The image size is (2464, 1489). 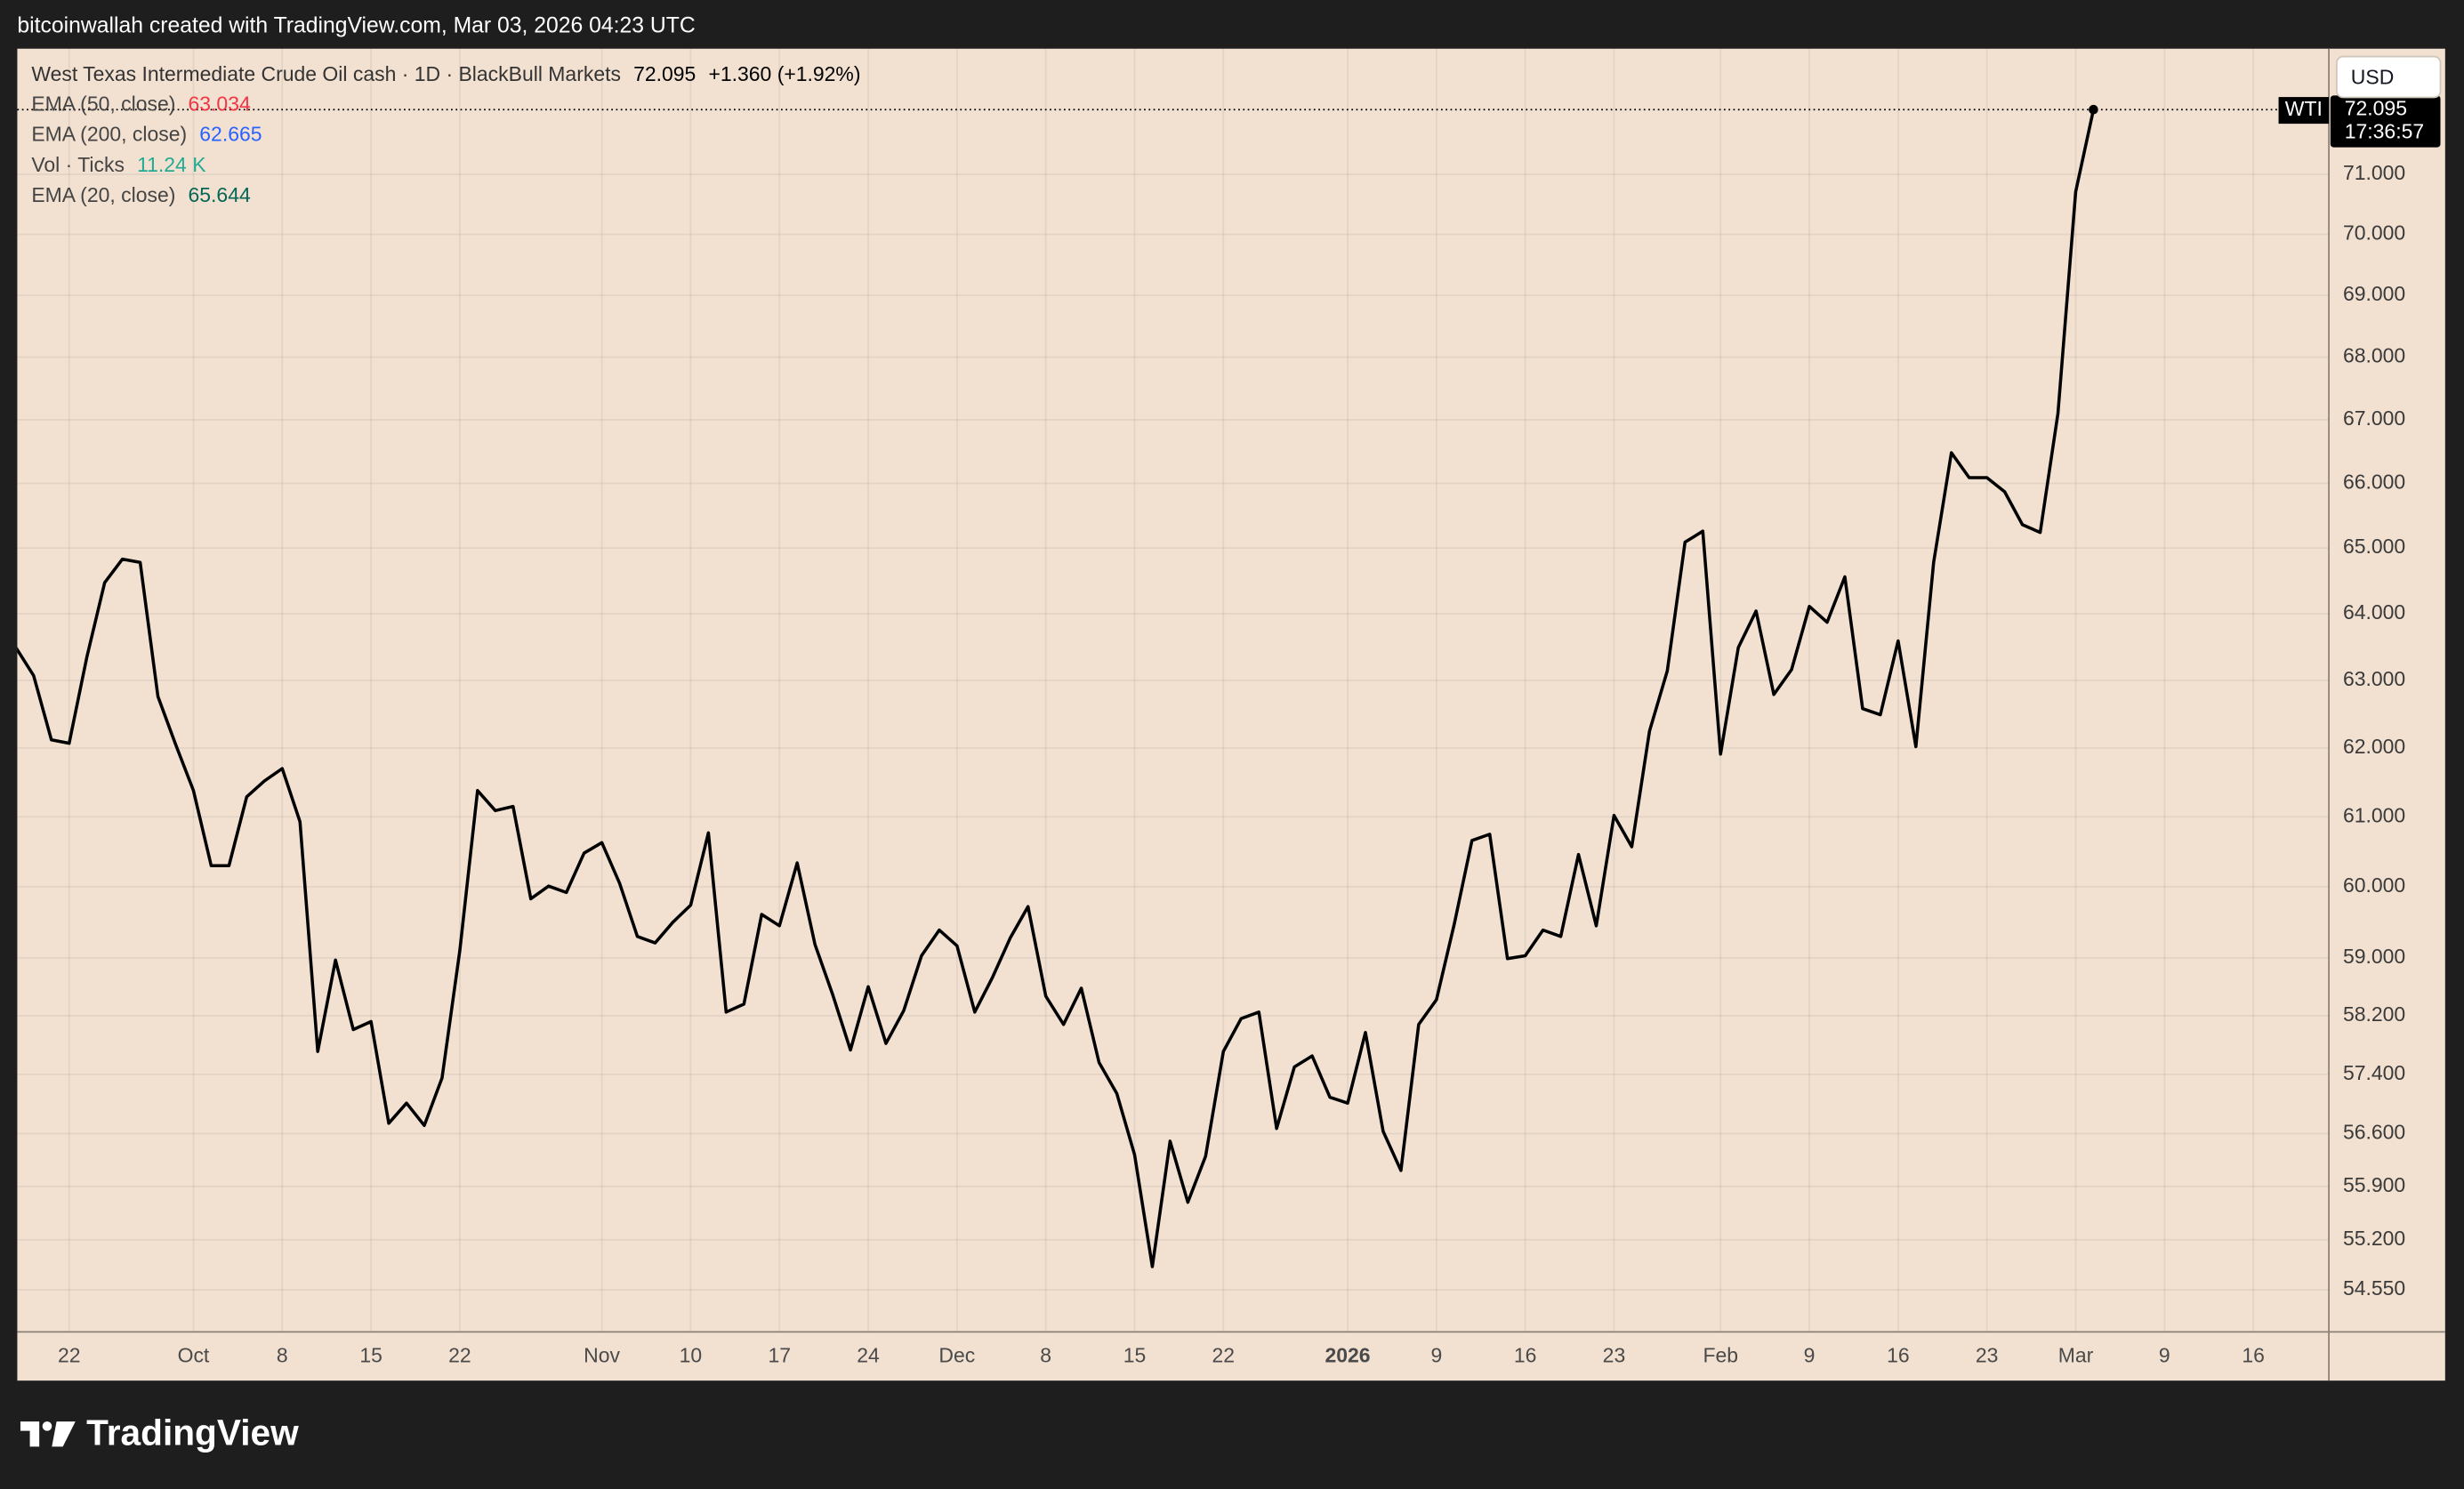 What do you see at coordinates (2374, 1072) in the screenshot?
I see `y-tick-label: 57.400` at bounding box center [2374, 1072].